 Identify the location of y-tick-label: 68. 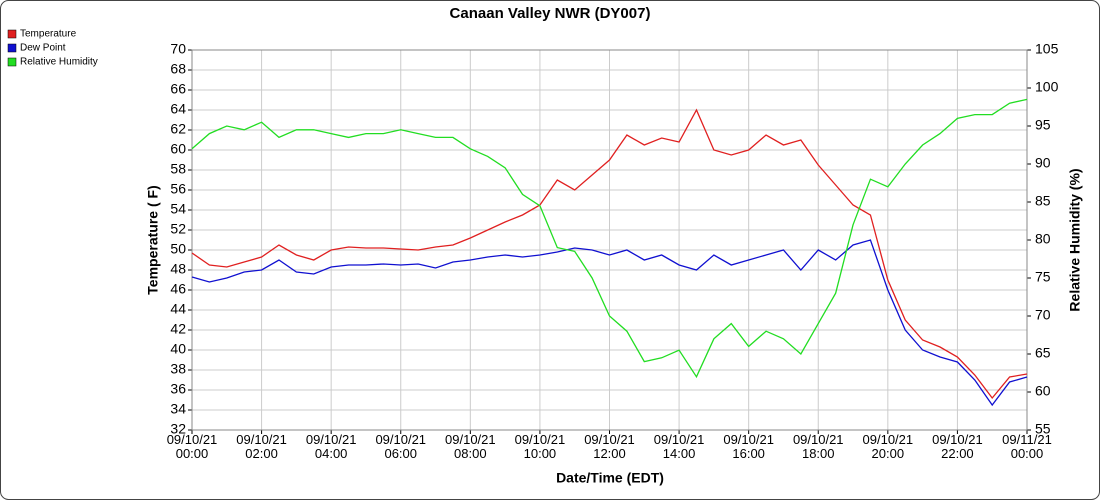
(178, 69).